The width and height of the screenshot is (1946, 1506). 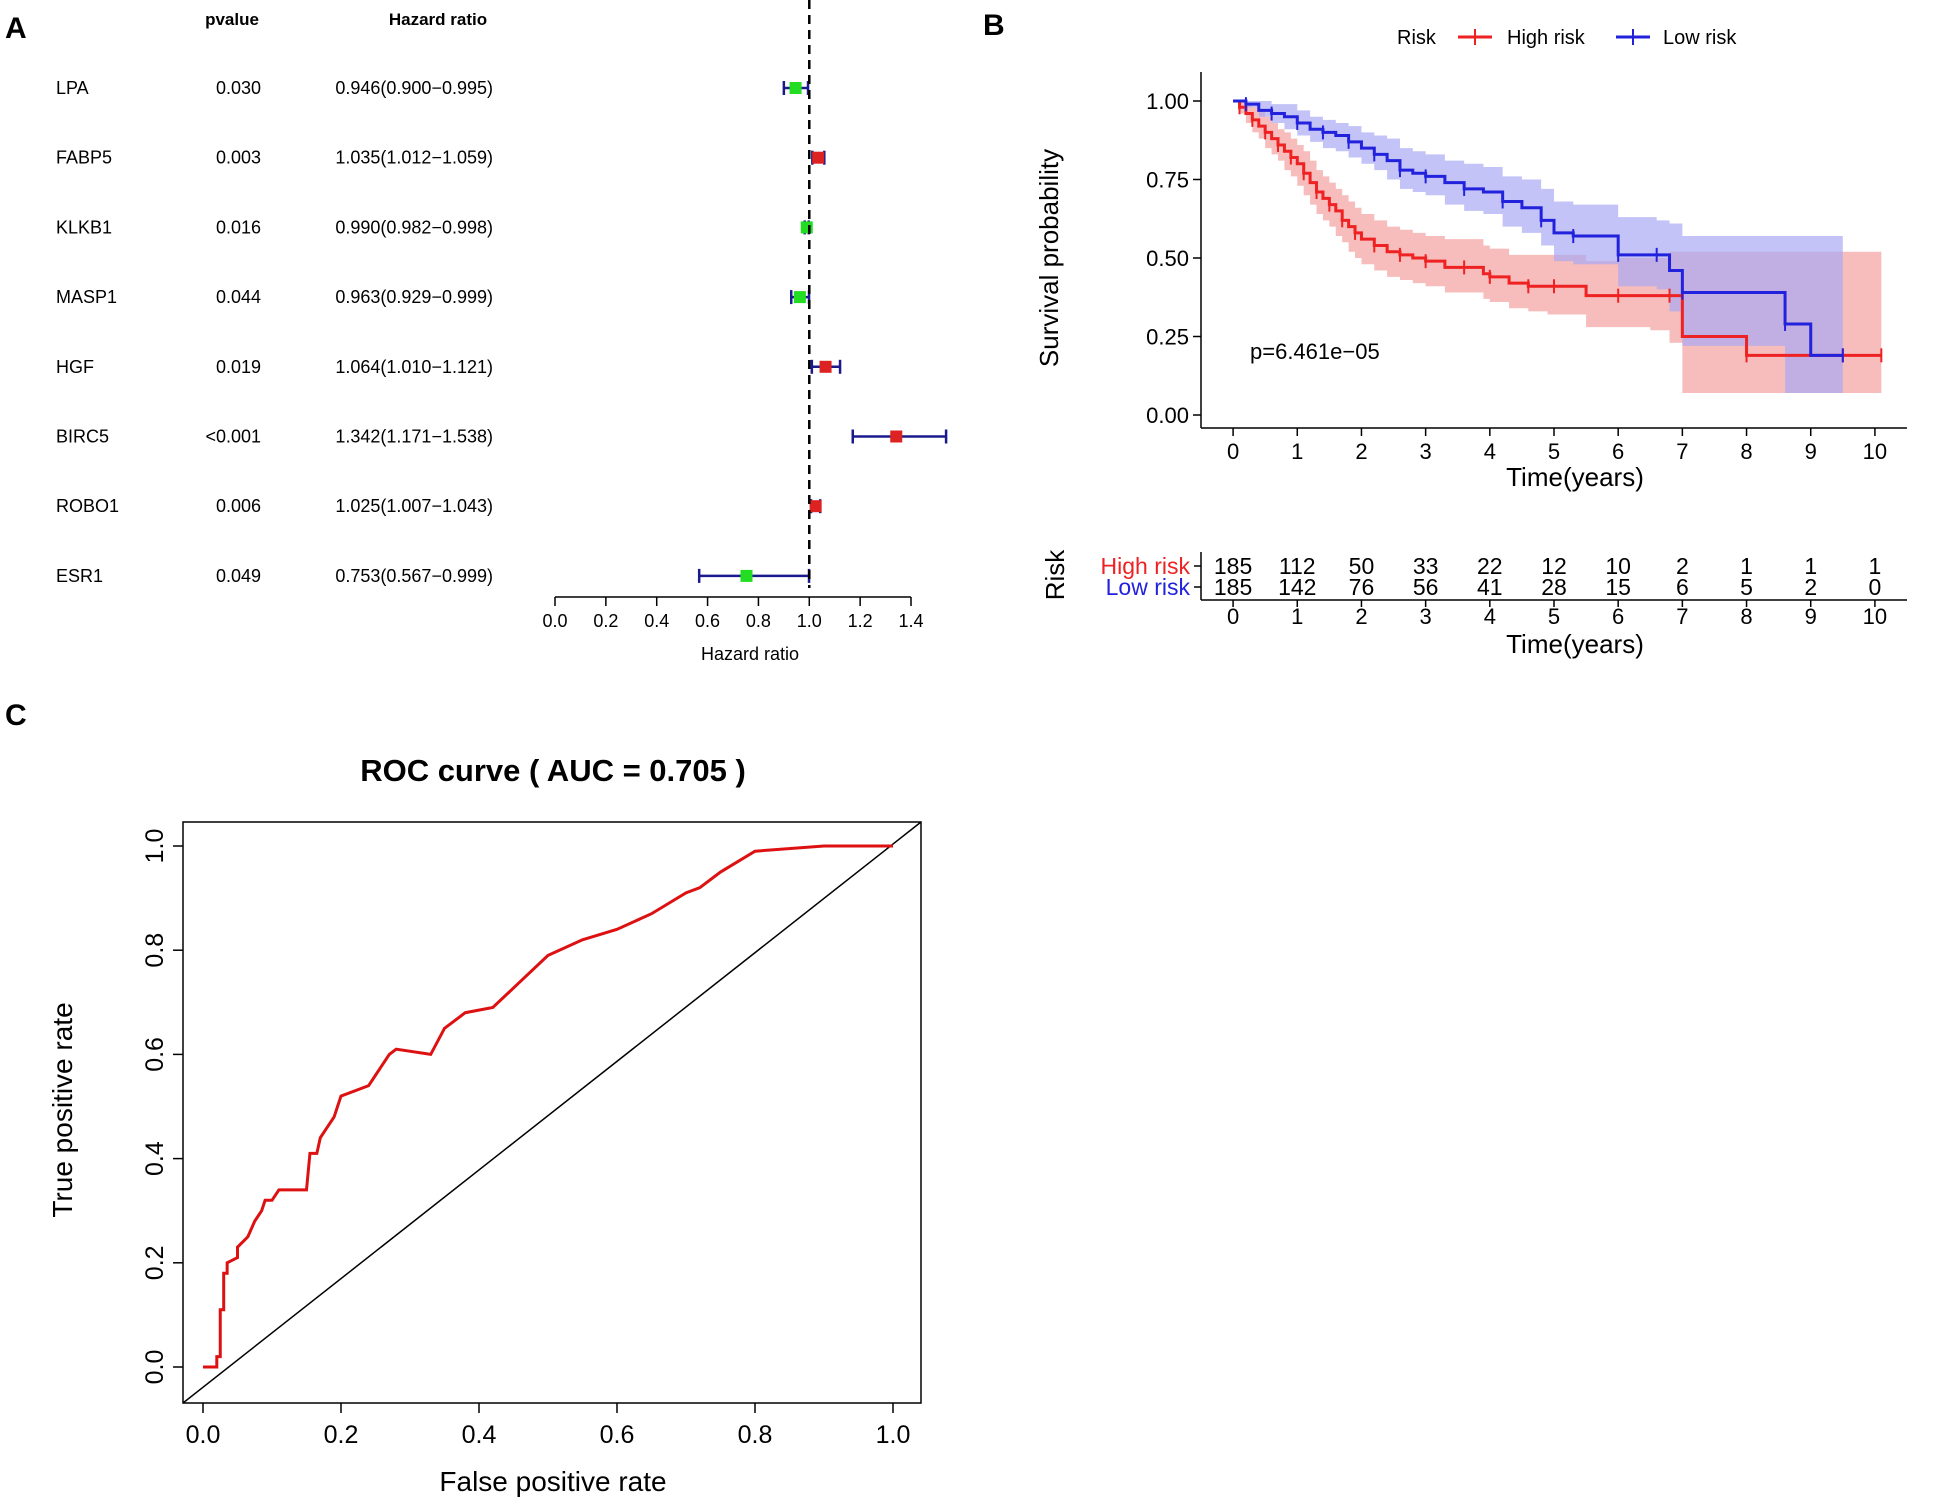 I want to click on roc-x-axis-label: False positive rate, so click(x=552, y=1481).